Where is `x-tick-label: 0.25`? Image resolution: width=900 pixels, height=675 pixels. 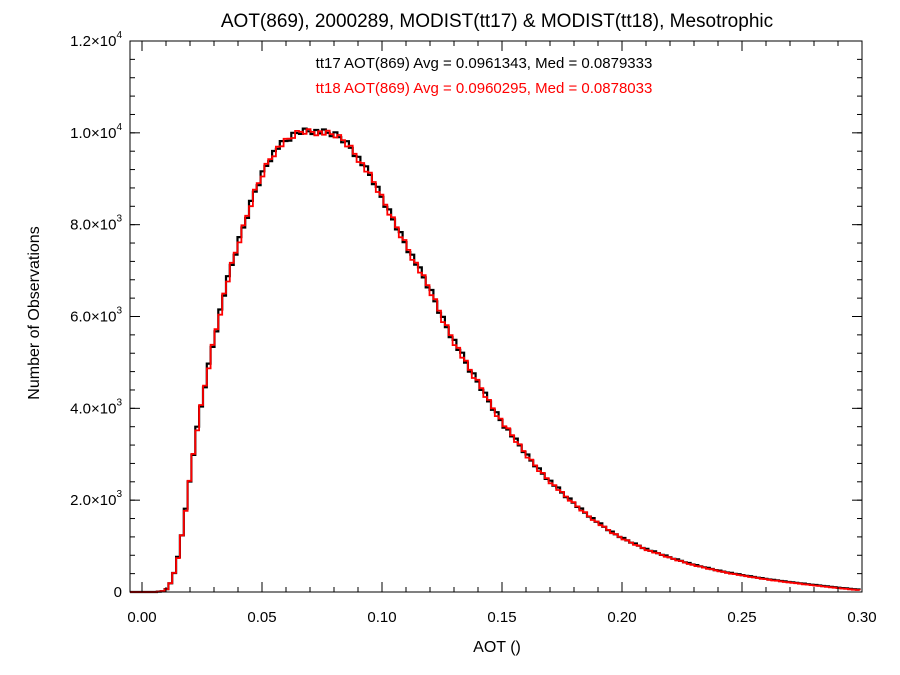
x-tick-label: 0.25 is located at coordinates (741, 617).